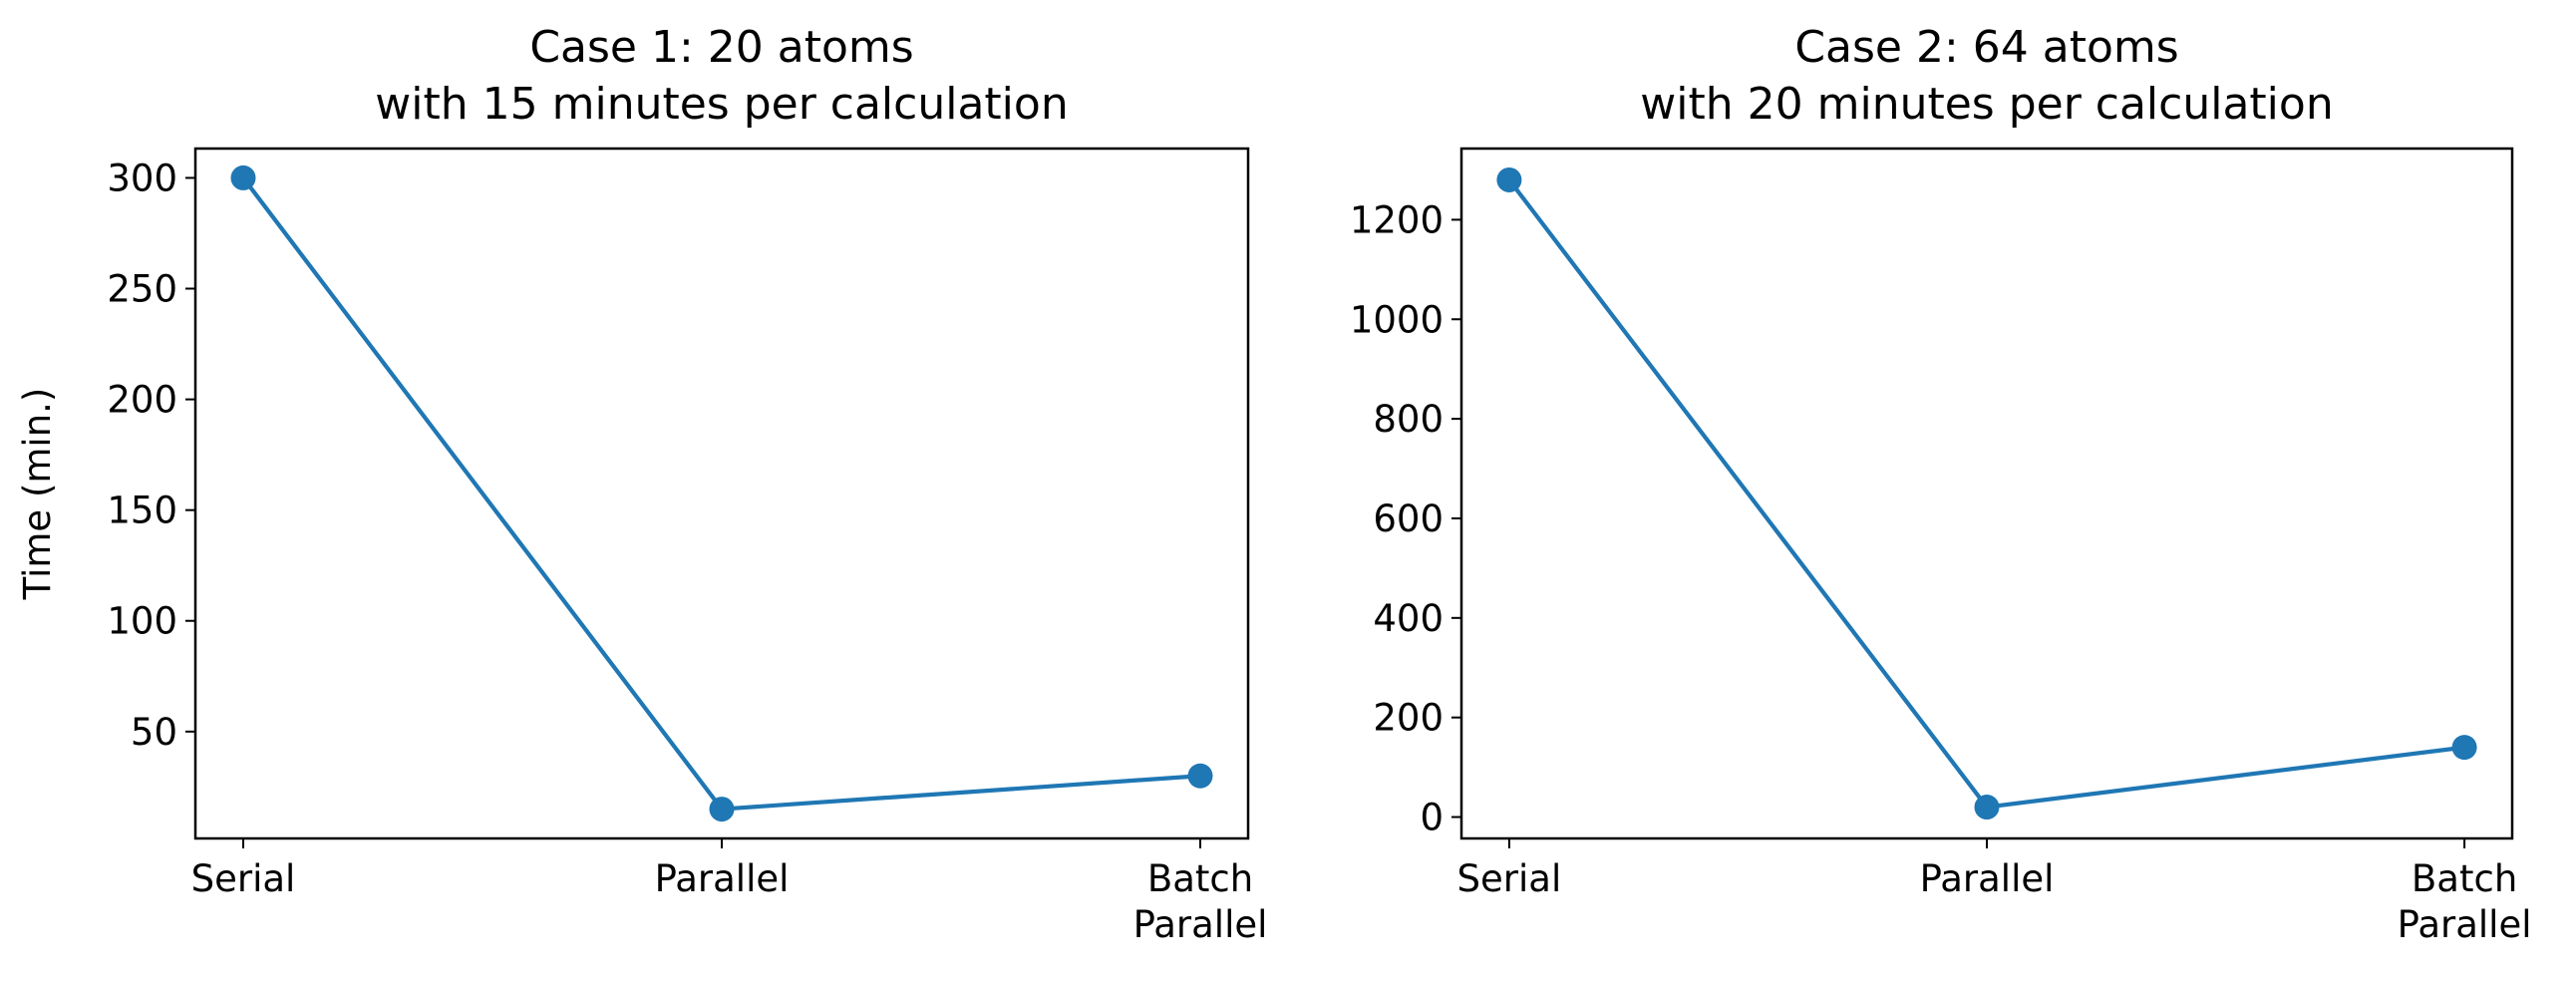 Image resolution: width=2576 pixels, height=983 pixels. What do you see at coordinates (1408, 619) in the screenshot?
I see `y-tick-label: 400` at bounding box center [1408, 619].